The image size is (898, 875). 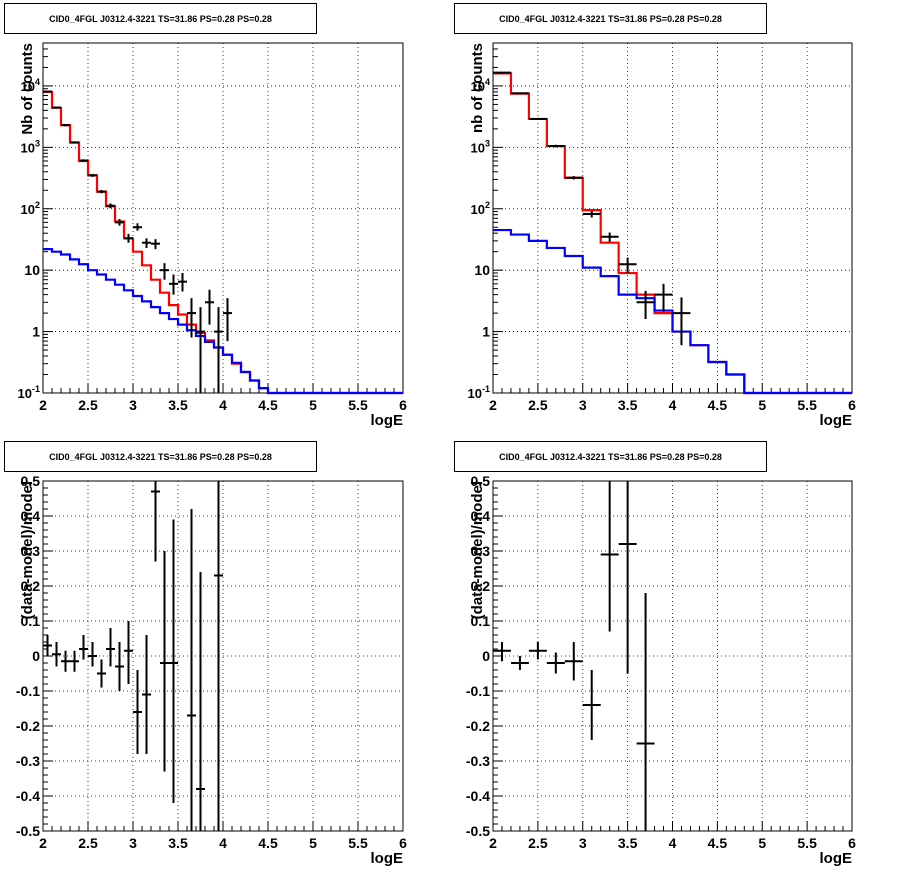 I want to click on y-axis-label: nb of counts, so click(x=477, y=88).